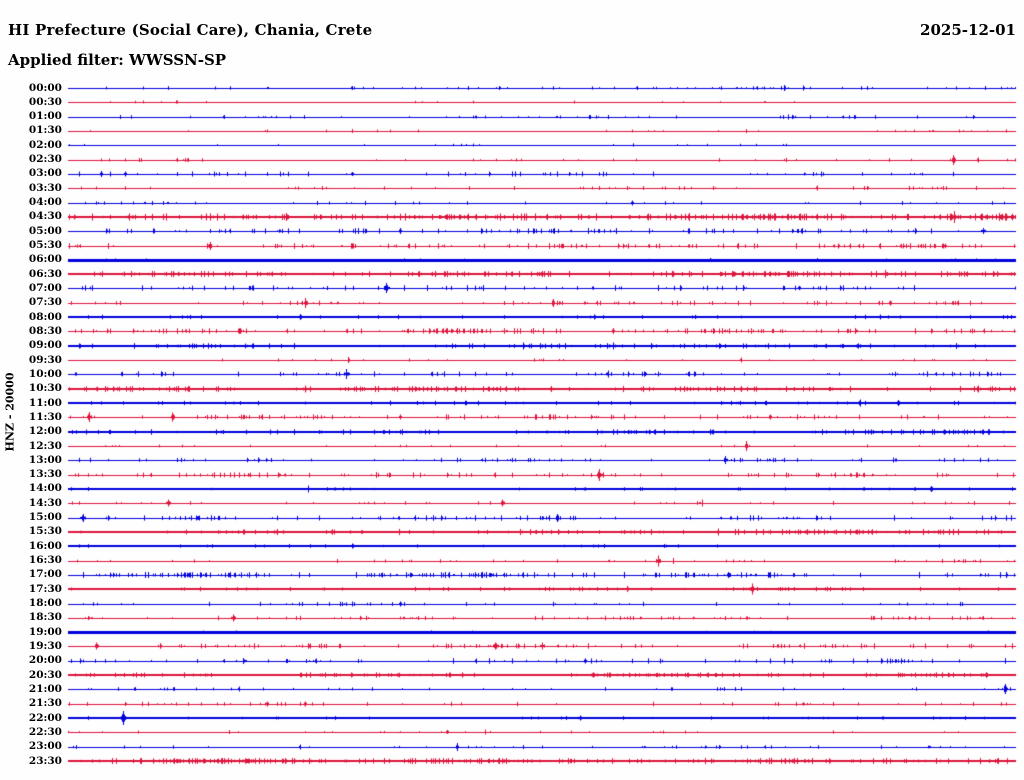  Describe the element at coordinates (45, 316) in the screenshot. I see `row-time-label: 08:00` at that location.